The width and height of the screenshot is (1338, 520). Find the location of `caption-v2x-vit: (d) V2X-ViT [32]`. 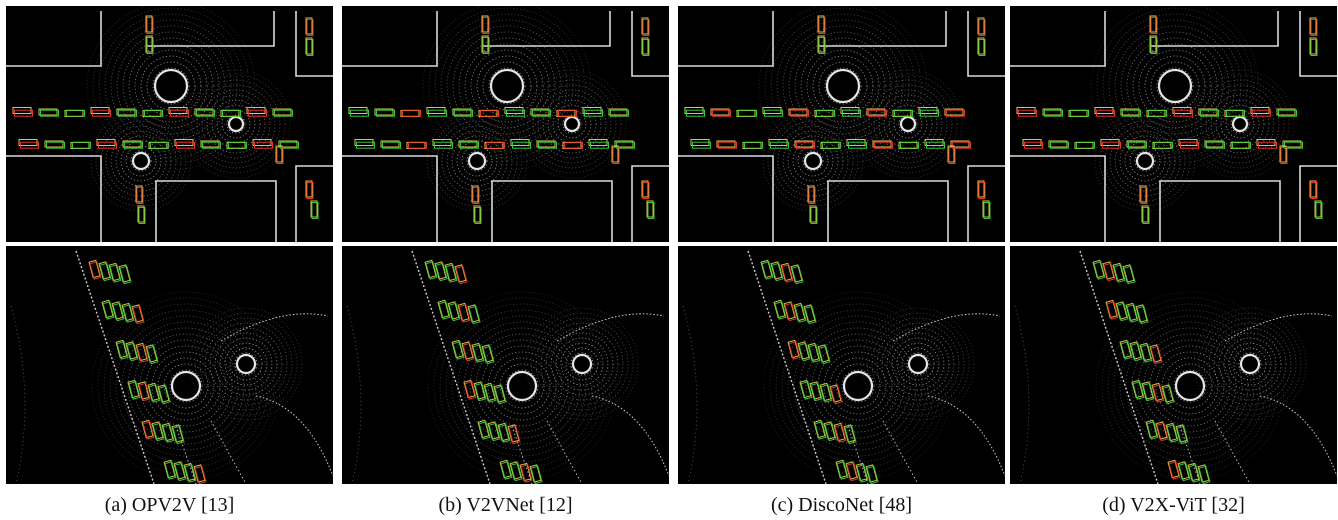

caption-v2x-vit: (d) V2X-ViT [32] is located at coordinates (1173, 505).